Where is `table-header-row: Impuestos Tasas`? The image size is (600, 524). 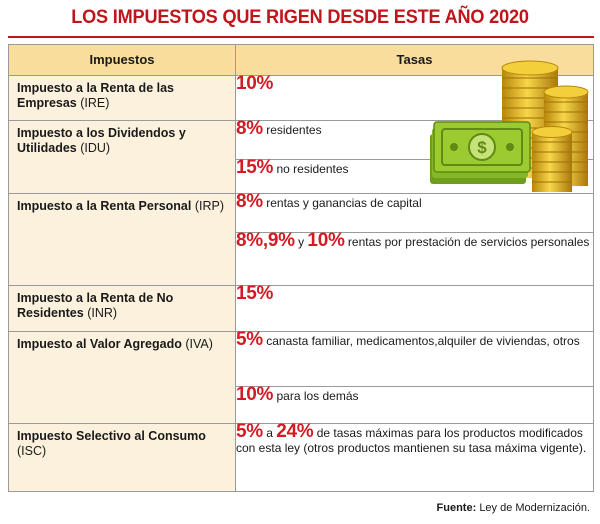 table-header-row: Impuestos Tasas is located at coordinates (301, 60).